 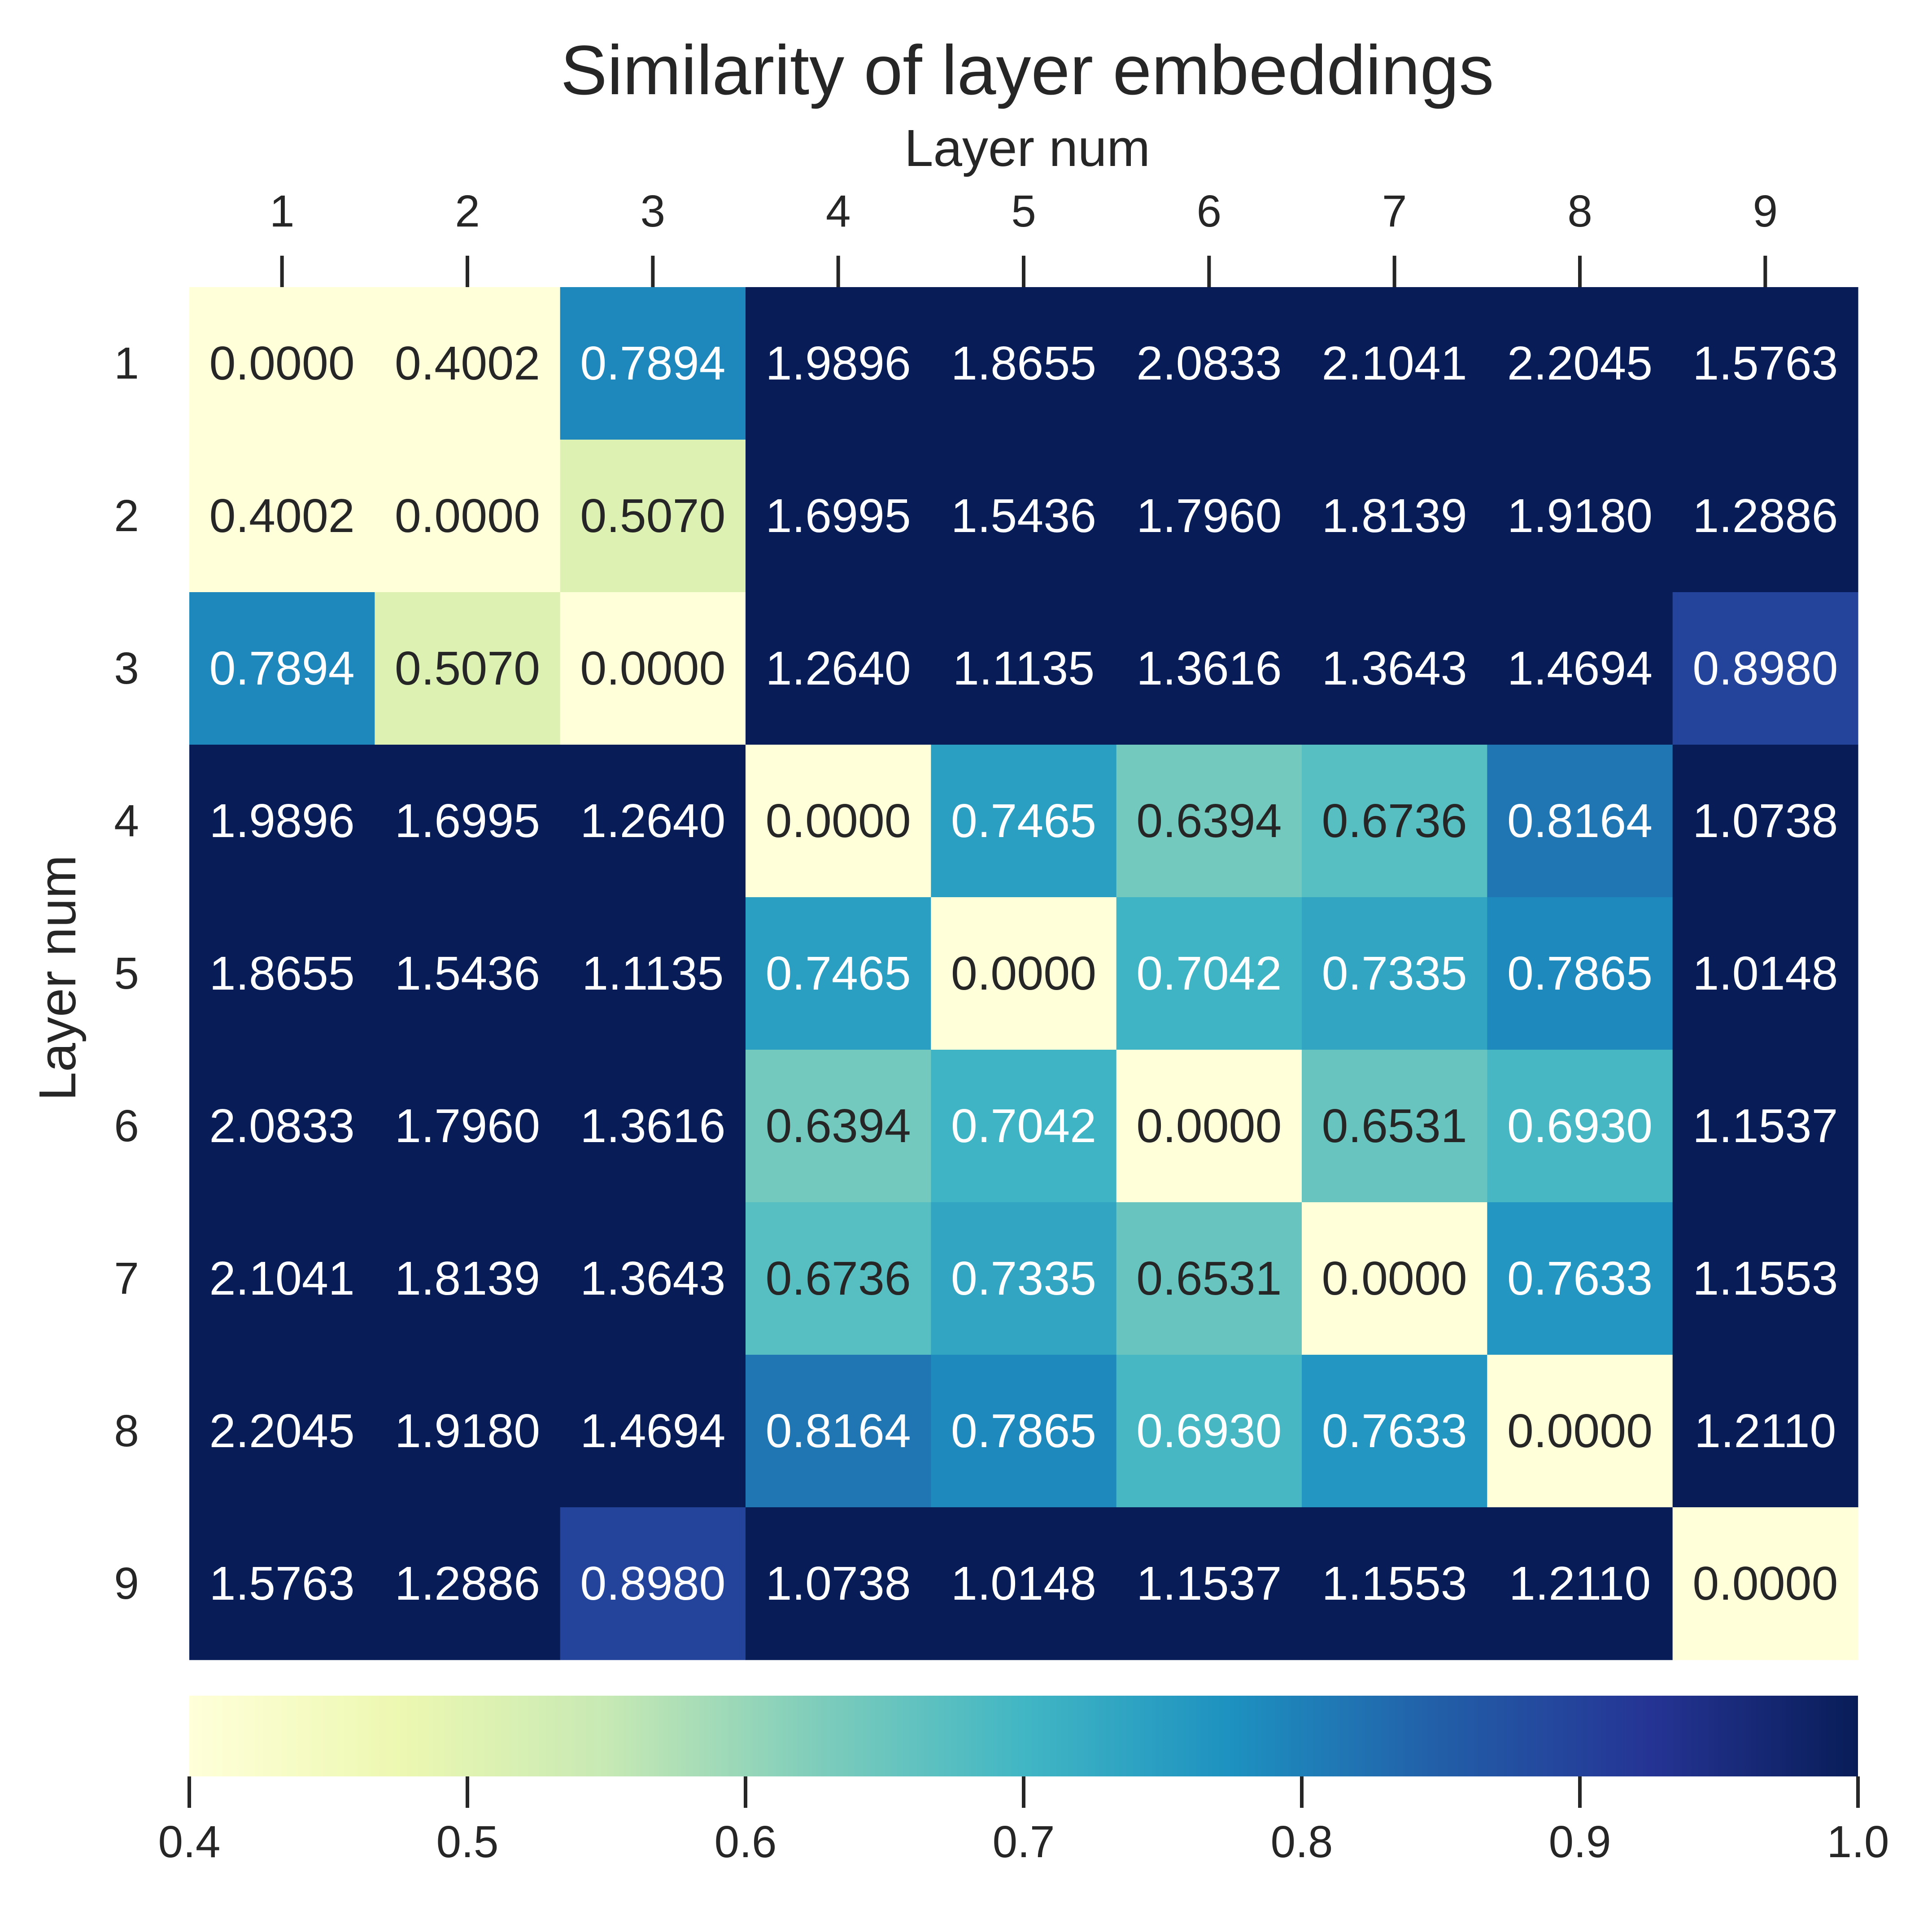 I want to click on cell-value-label: 1.1135, so click(x=1024, y=668).